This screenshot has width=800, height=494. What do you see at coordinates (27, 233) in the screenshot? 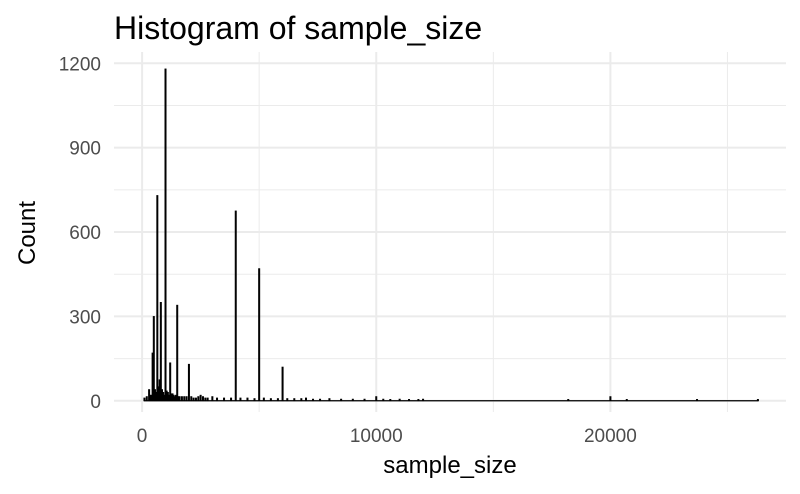
I see `y-axis-title: Count` at bounding box center [27, 233].